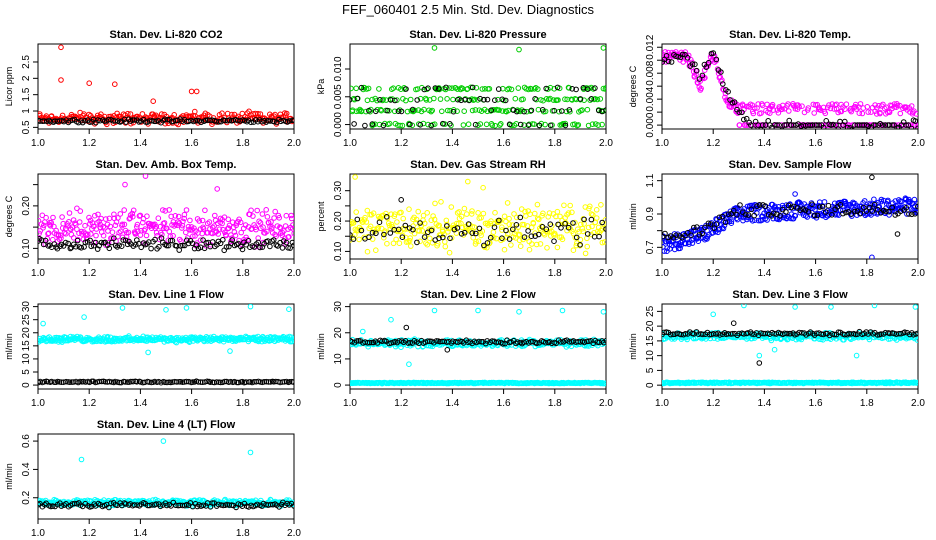 The image size is (936, 540). Describe the element at coordinates (816, 273) in the screenshot. I see `x-tick-label: 1.6` at that location.